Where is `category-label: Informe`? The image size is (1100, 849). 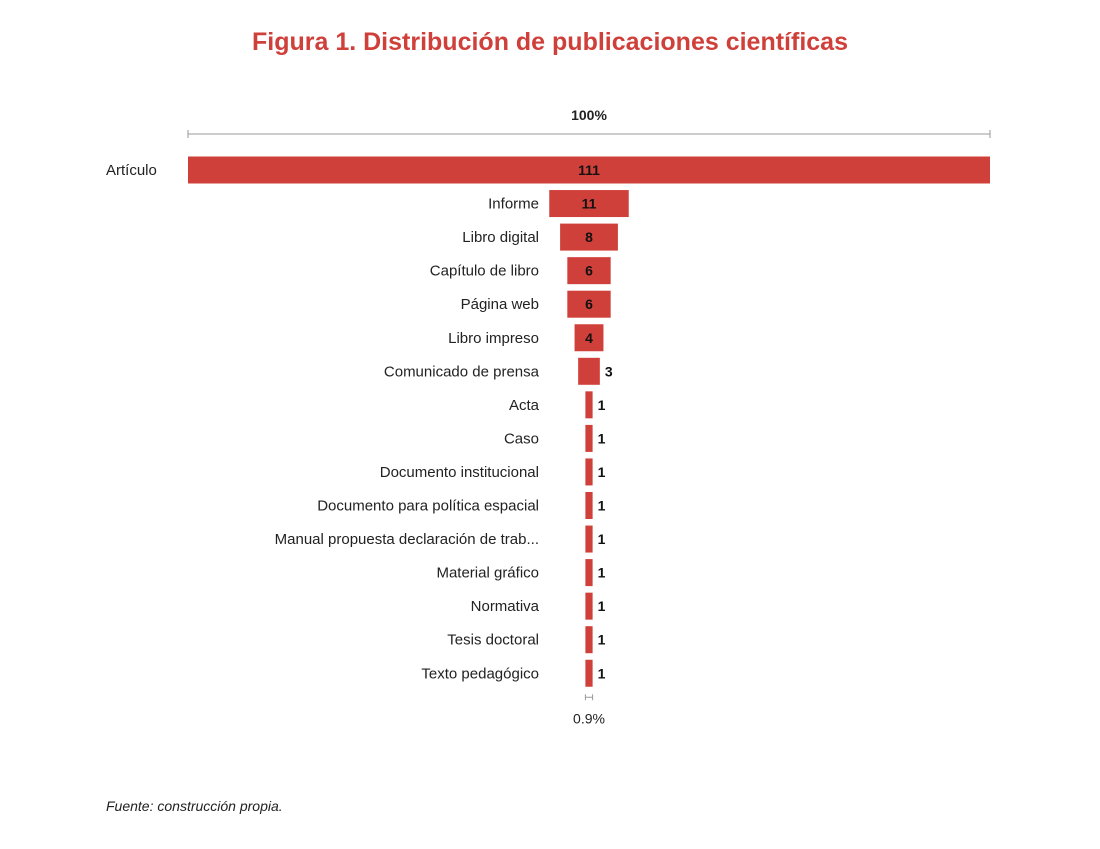
category-label: Informe is located at coordinates (513, 204).